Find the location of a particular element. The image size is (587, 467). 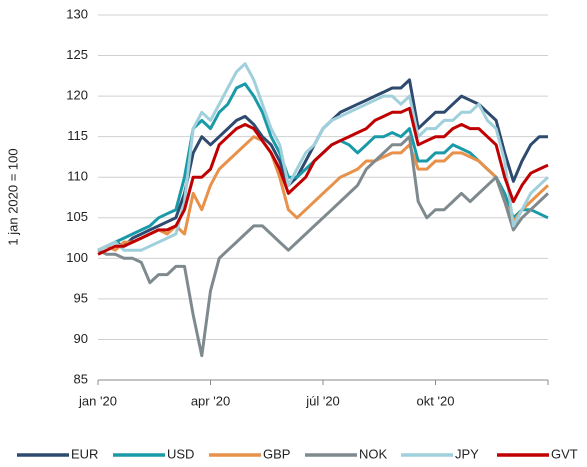

x-tick-label: okt '20 is located at coordinates (436, 400).